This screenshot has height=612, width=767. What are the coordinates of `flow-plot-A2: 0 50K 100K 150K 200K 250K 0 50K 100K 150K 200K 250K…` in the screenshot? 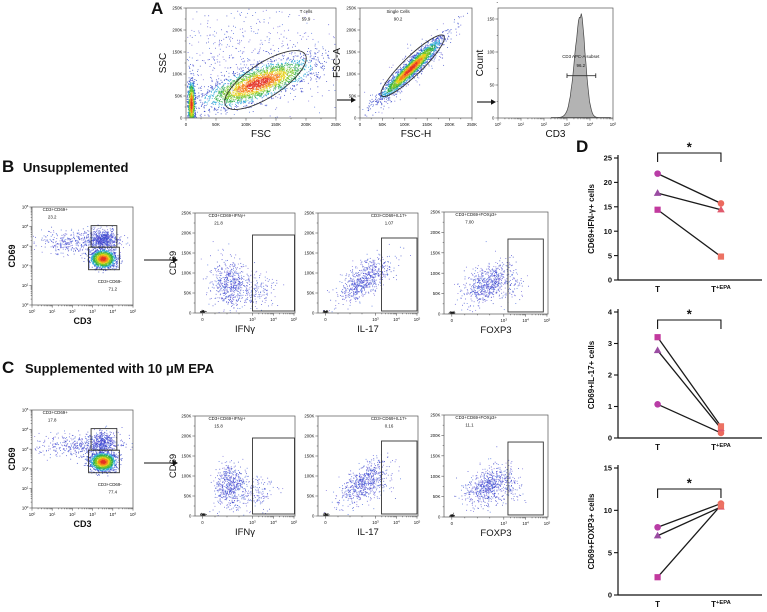 It's located at (404, 73).